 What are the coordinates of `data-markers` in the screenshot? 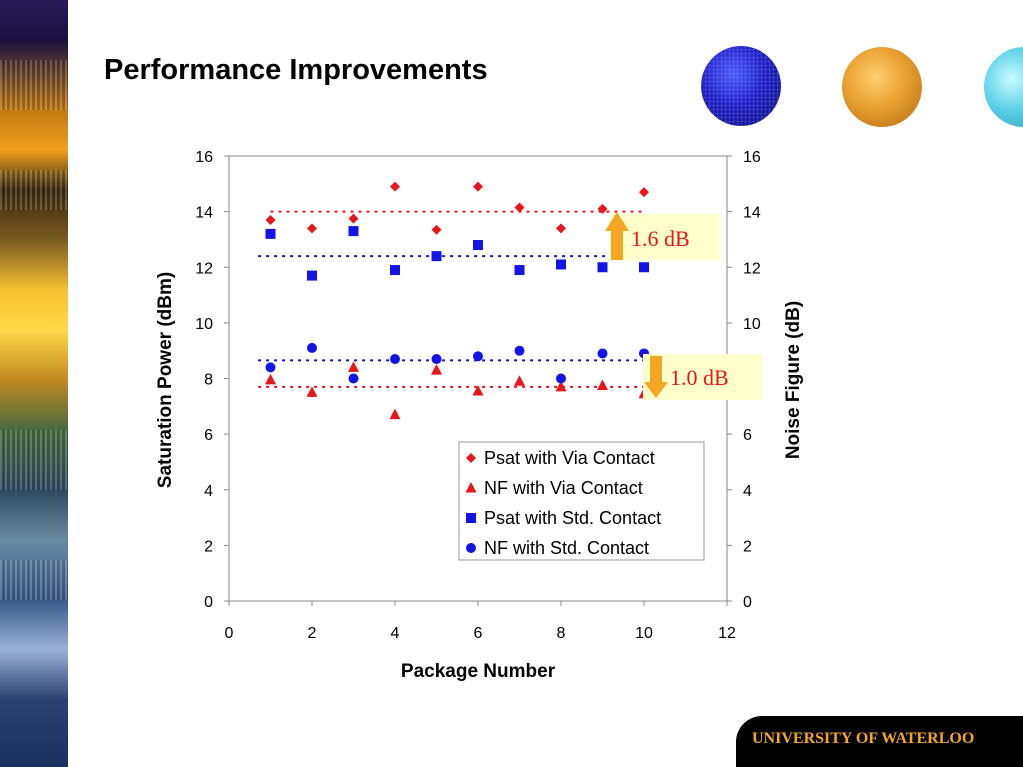 It's located at (457, 300).